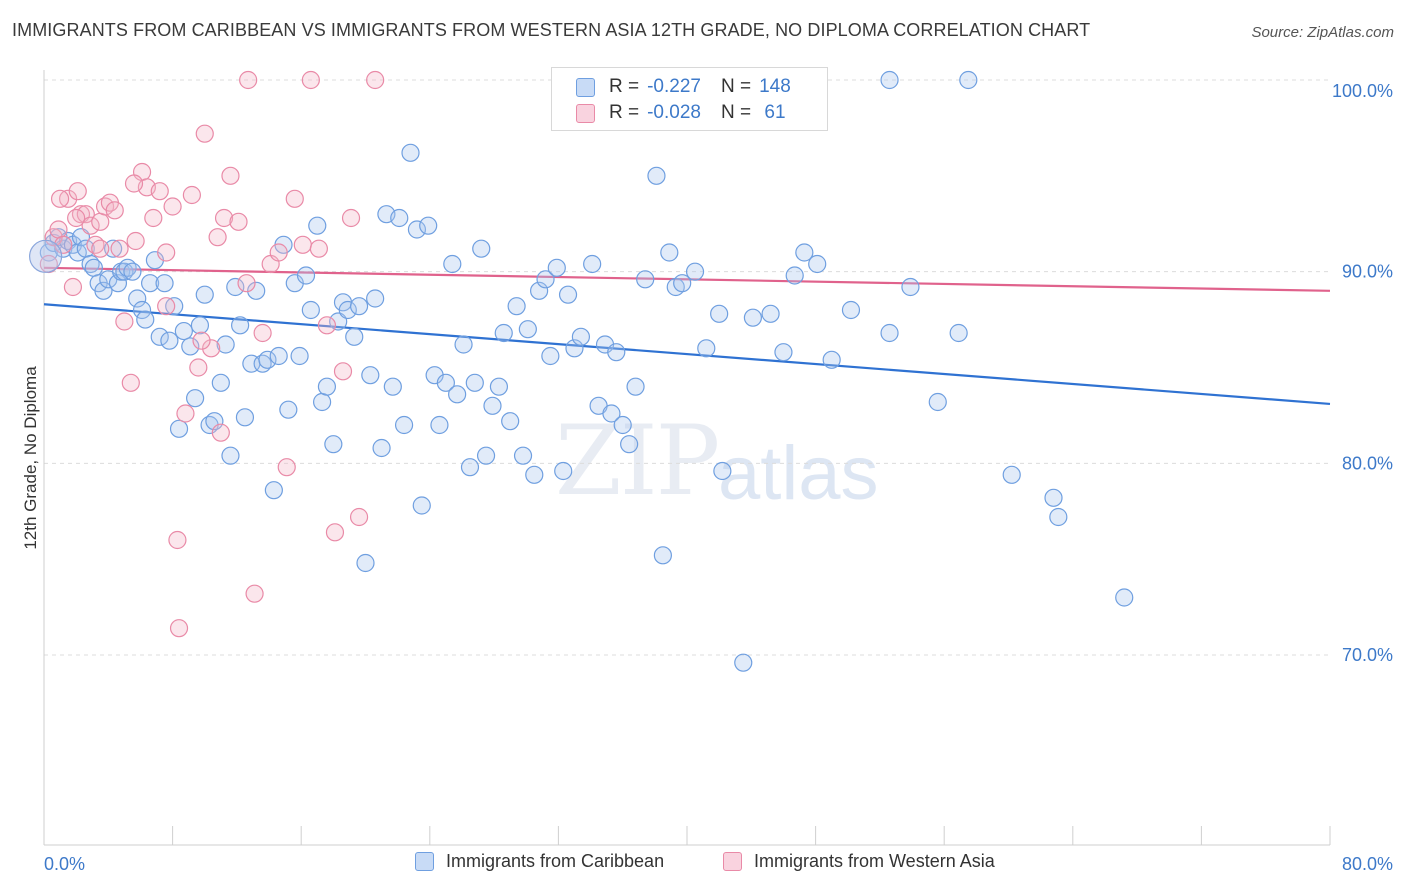 The height and width of the screenshot is (892, 1406). What do you see at coordinates (46, 256) in the screenshot?
I see `point-cluster` at bounding box center [46, 256].